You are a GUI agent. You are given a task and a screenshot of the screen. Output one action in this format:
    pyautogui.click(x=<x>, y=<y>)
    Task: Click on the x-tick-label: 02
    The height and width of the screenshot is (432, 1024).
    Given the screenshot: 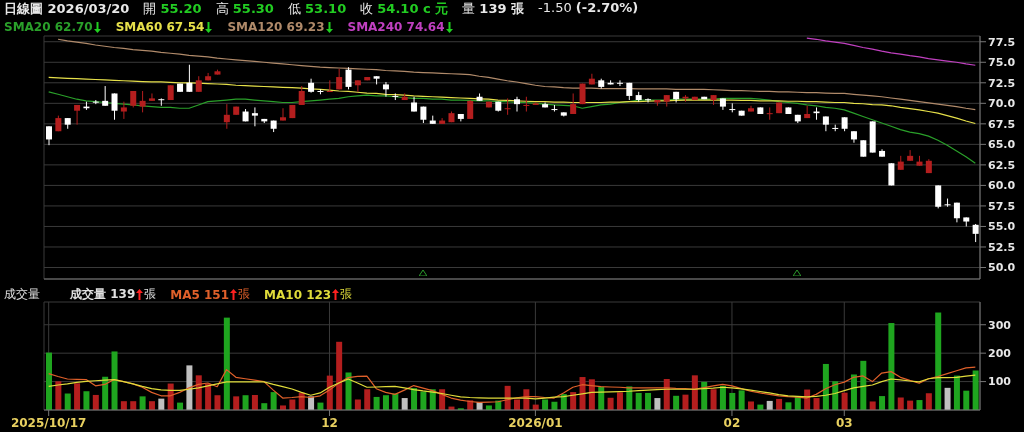 What is the action you would take?
    pyautogui.click(x=732, y=422)
    